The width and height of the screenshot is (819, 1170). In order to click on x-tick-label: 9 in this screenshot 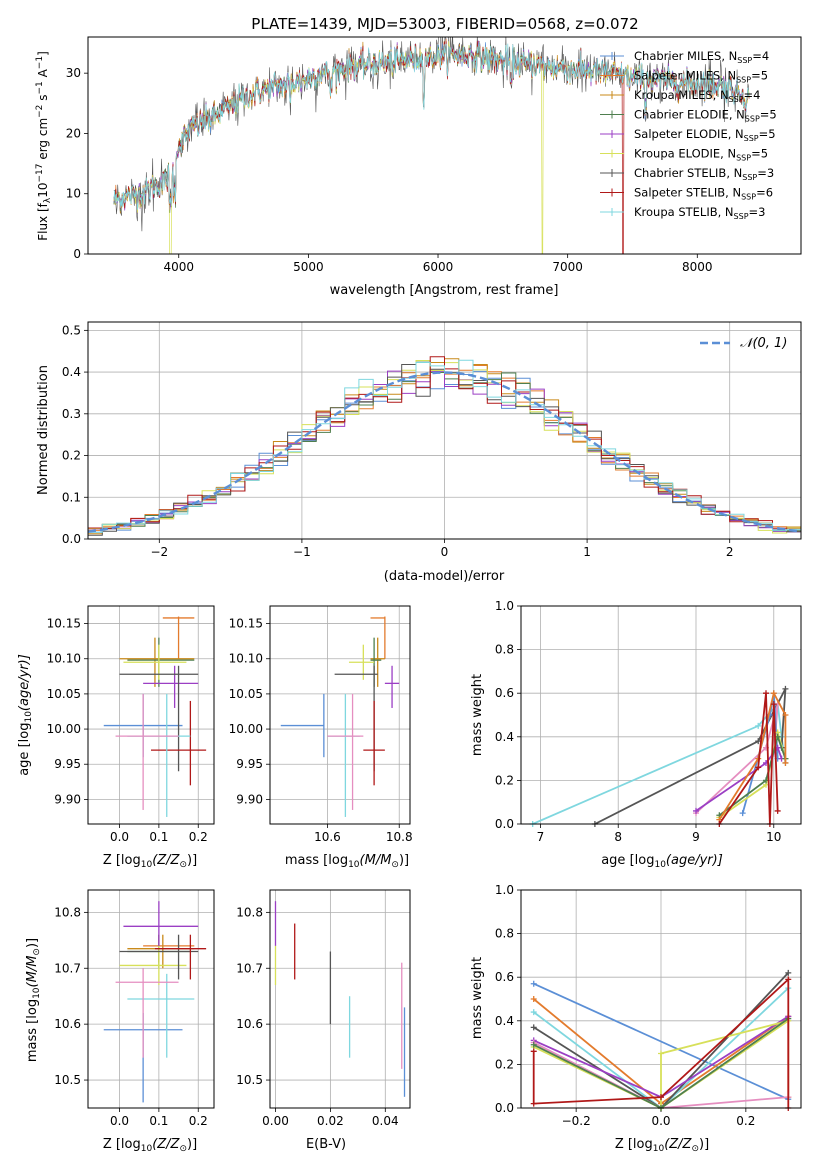, I will do `click(696, 837)`.